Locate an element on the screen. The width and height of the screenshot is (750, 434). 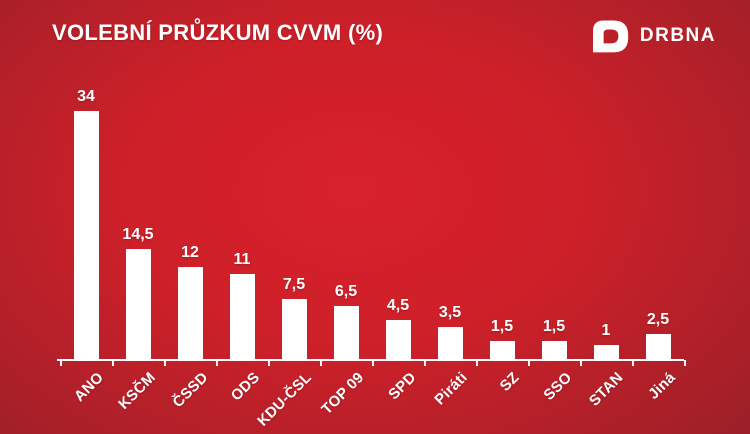
bar-spd is located at coordinates (398, 339).